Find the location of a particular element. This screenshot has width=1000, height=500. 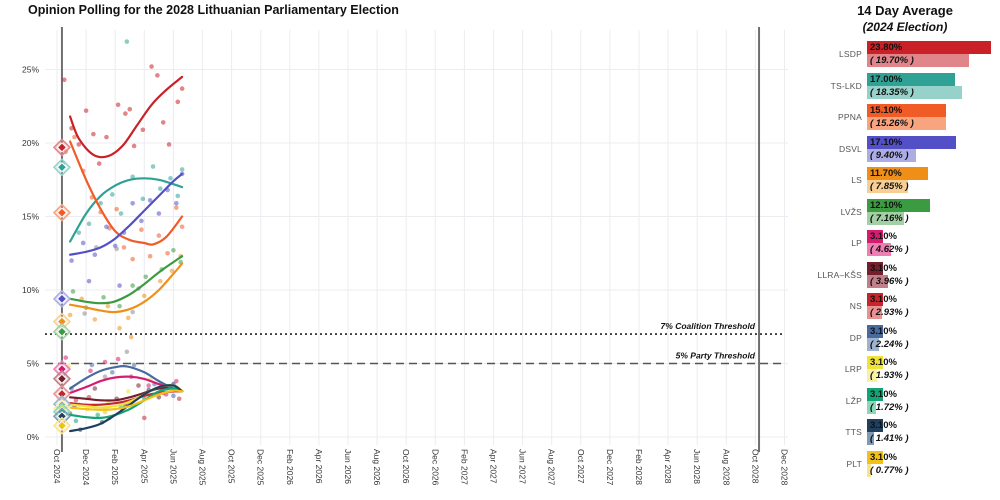

avg-bar-tts: 3.10% is located at coordinates (932, 425).